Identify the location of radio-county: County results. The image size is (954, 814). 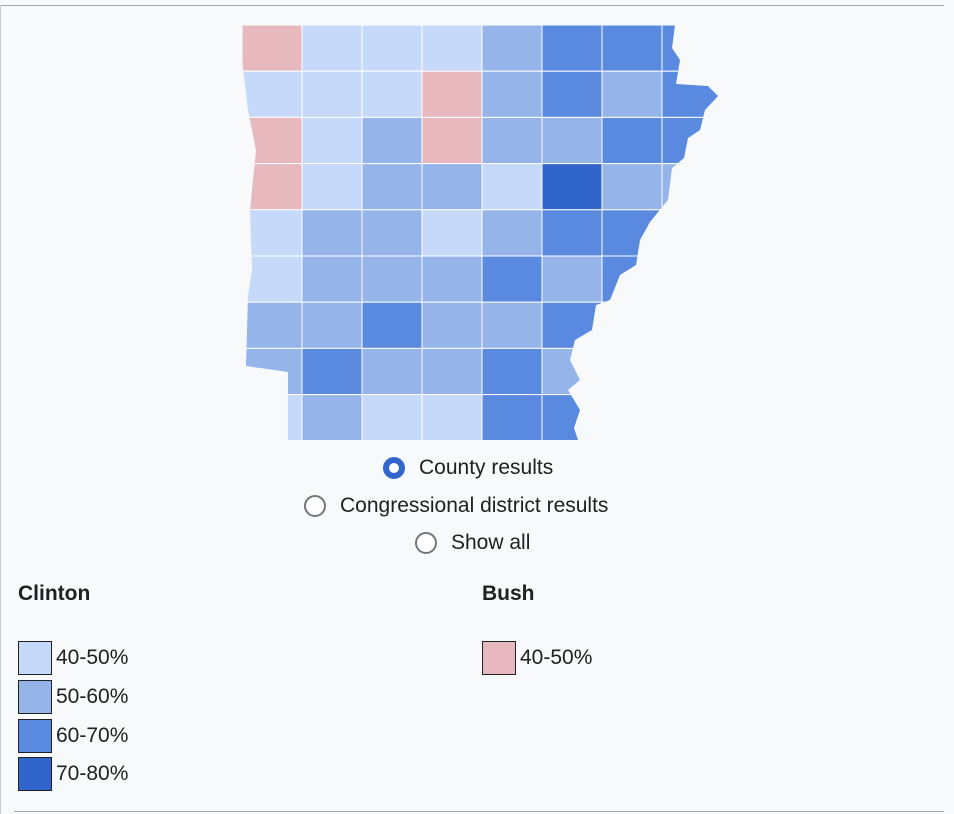
(468, 468).